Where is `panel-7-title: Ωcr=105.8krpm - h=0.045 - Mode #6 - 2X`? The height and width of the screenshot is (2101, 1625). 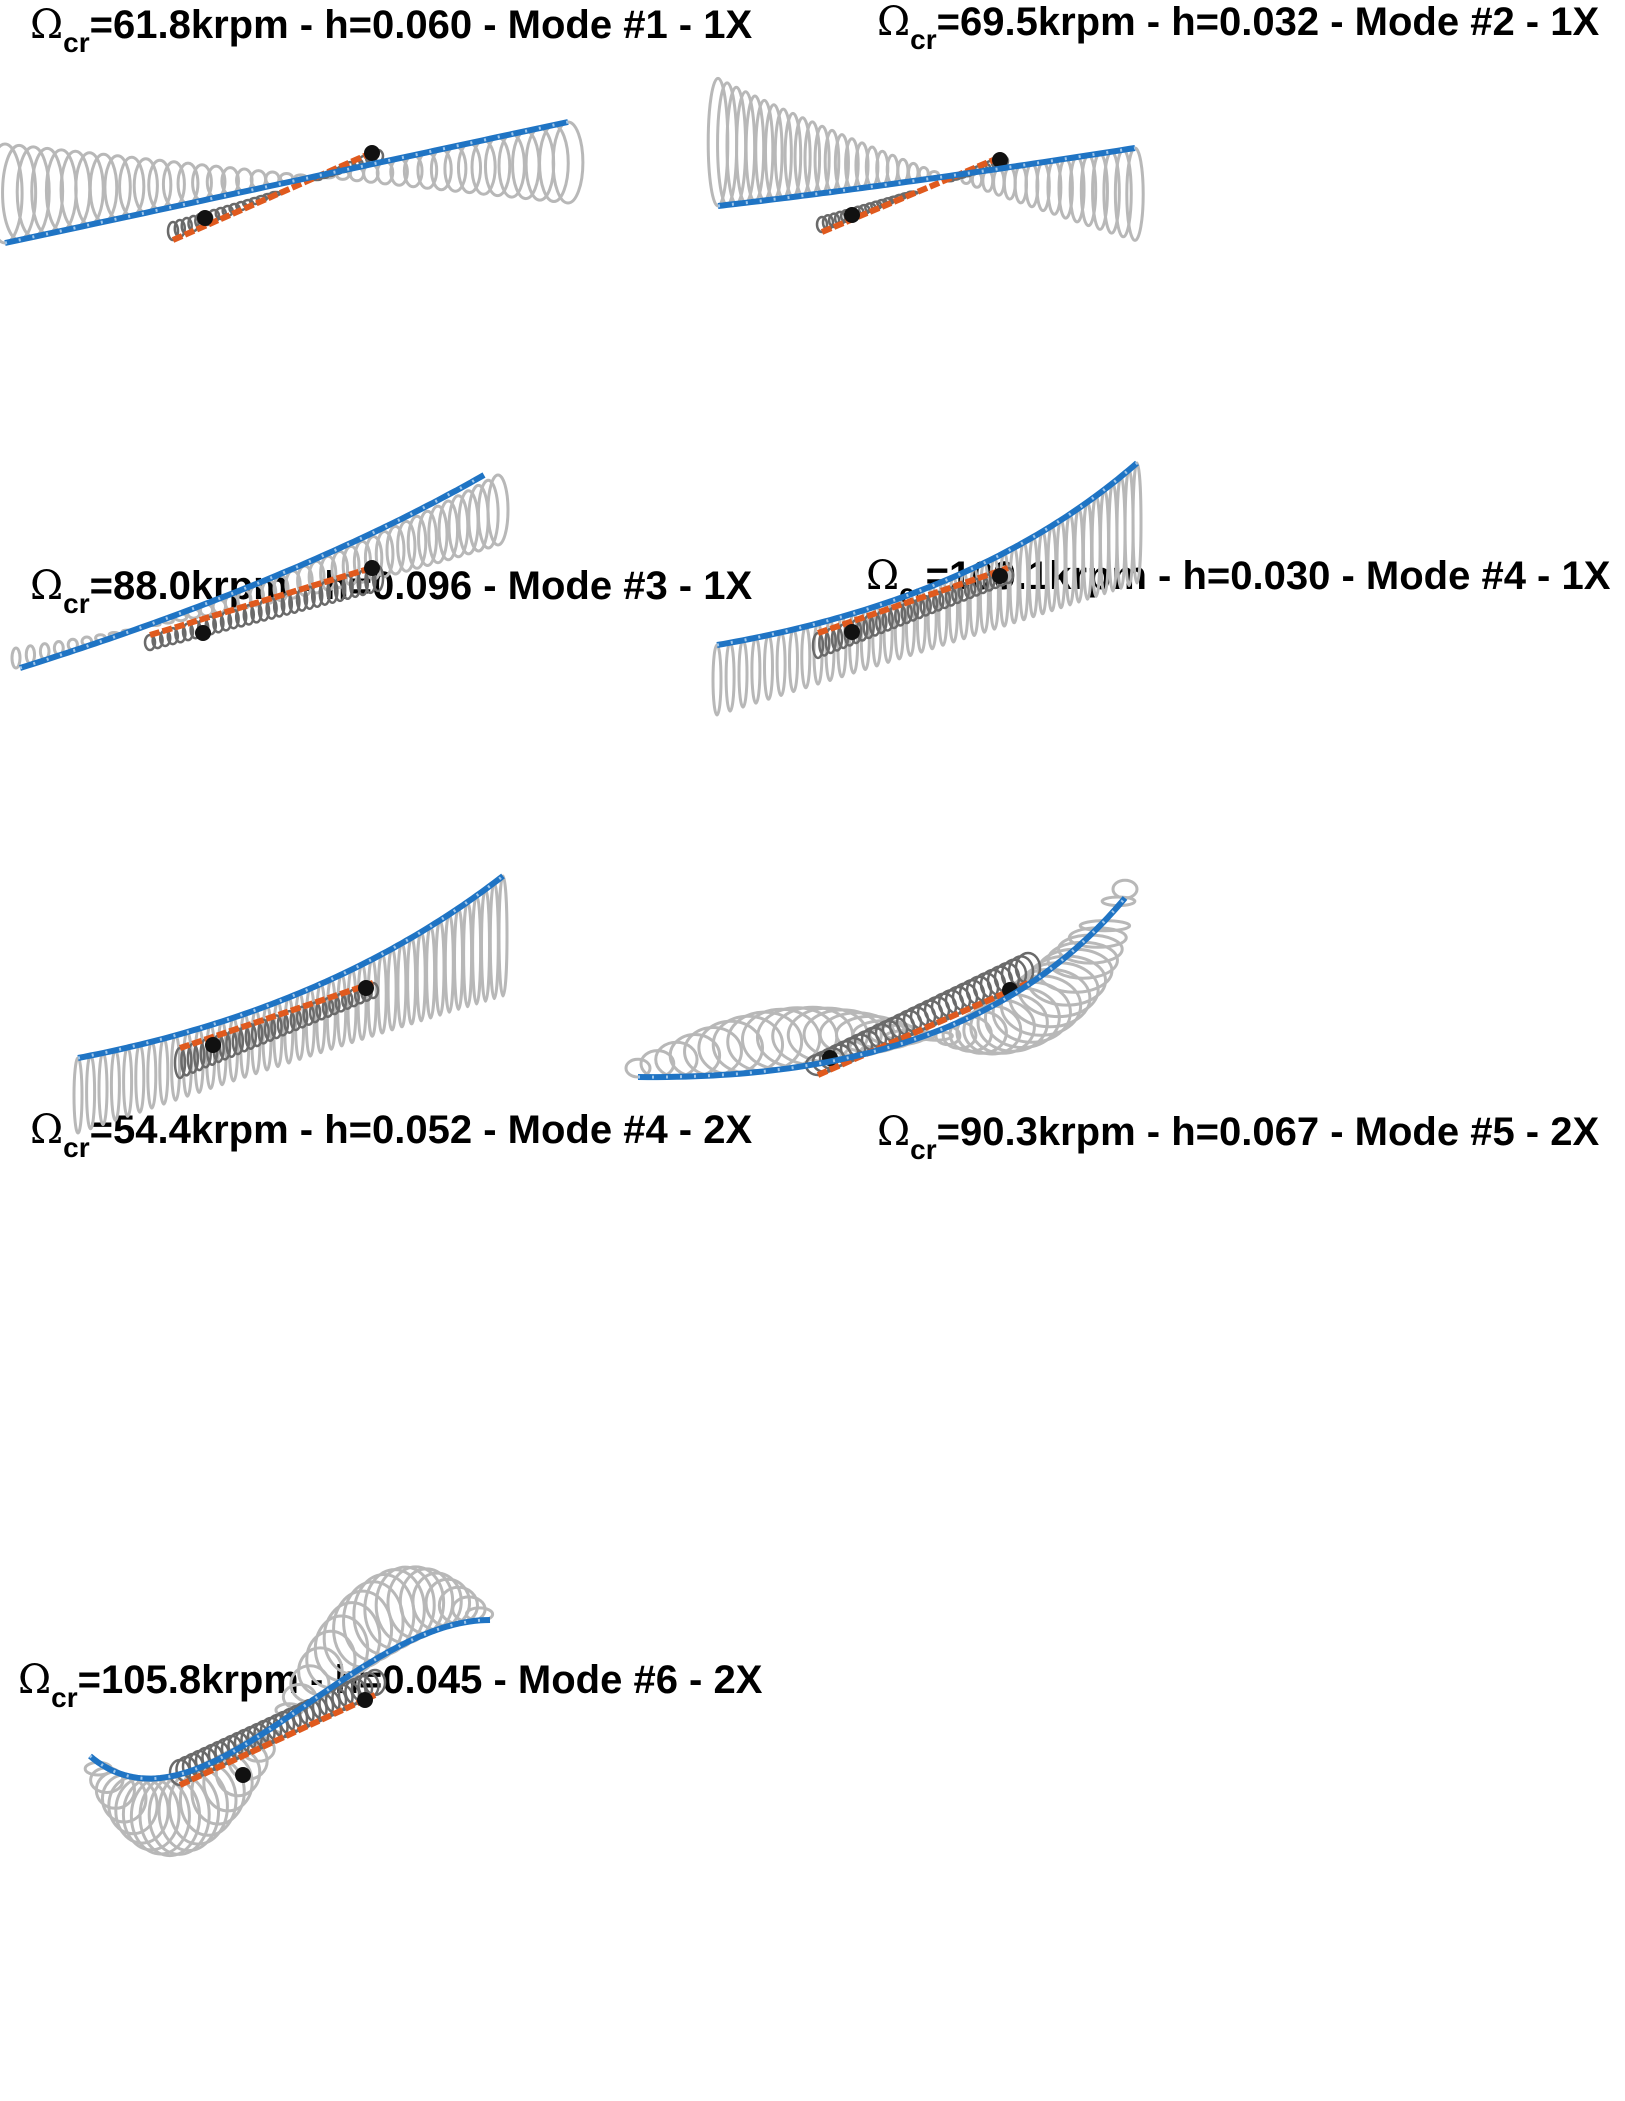
panel-7-title: Ωcr=105.8krpm - h=0.045 - Mode #6 - 2X is located at coordinates (390, 1686).